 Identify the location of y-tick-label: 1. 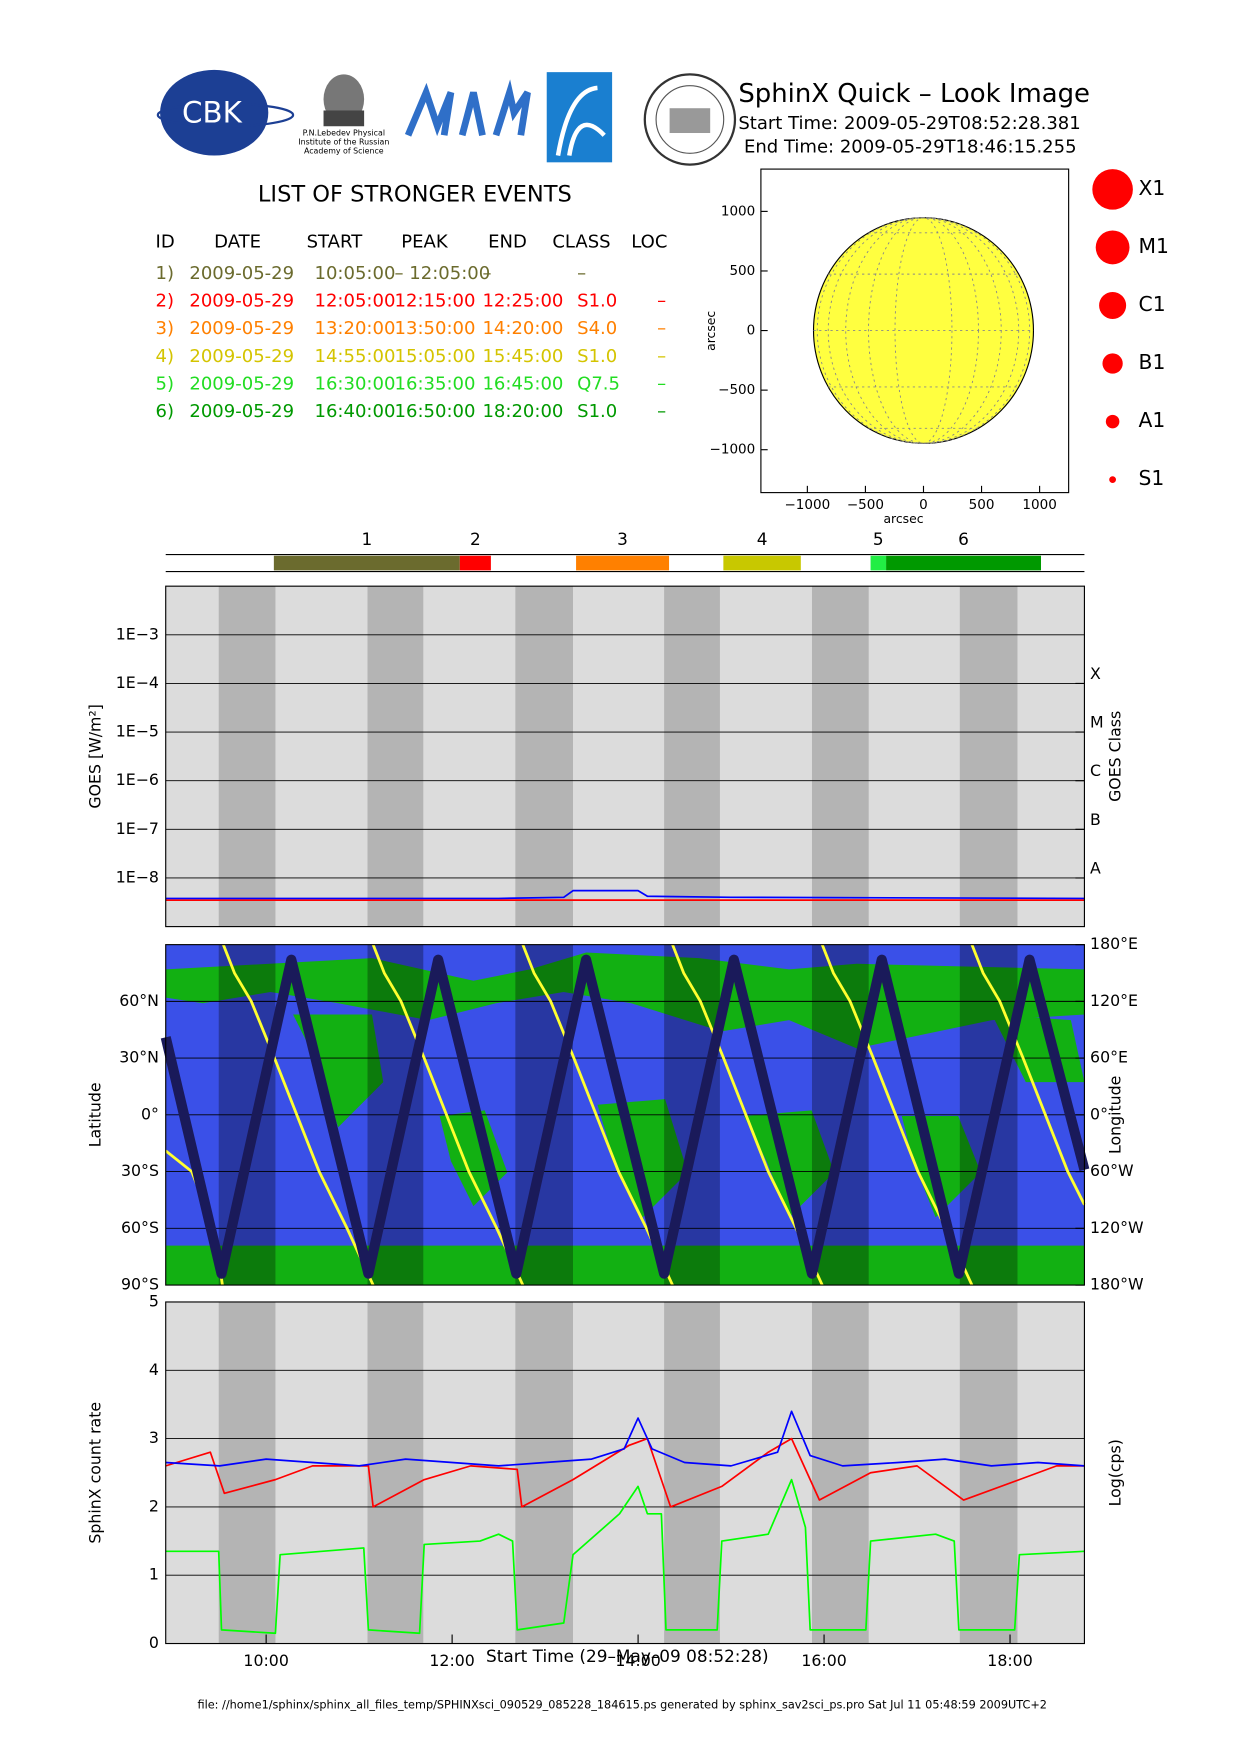
(154, 1574).